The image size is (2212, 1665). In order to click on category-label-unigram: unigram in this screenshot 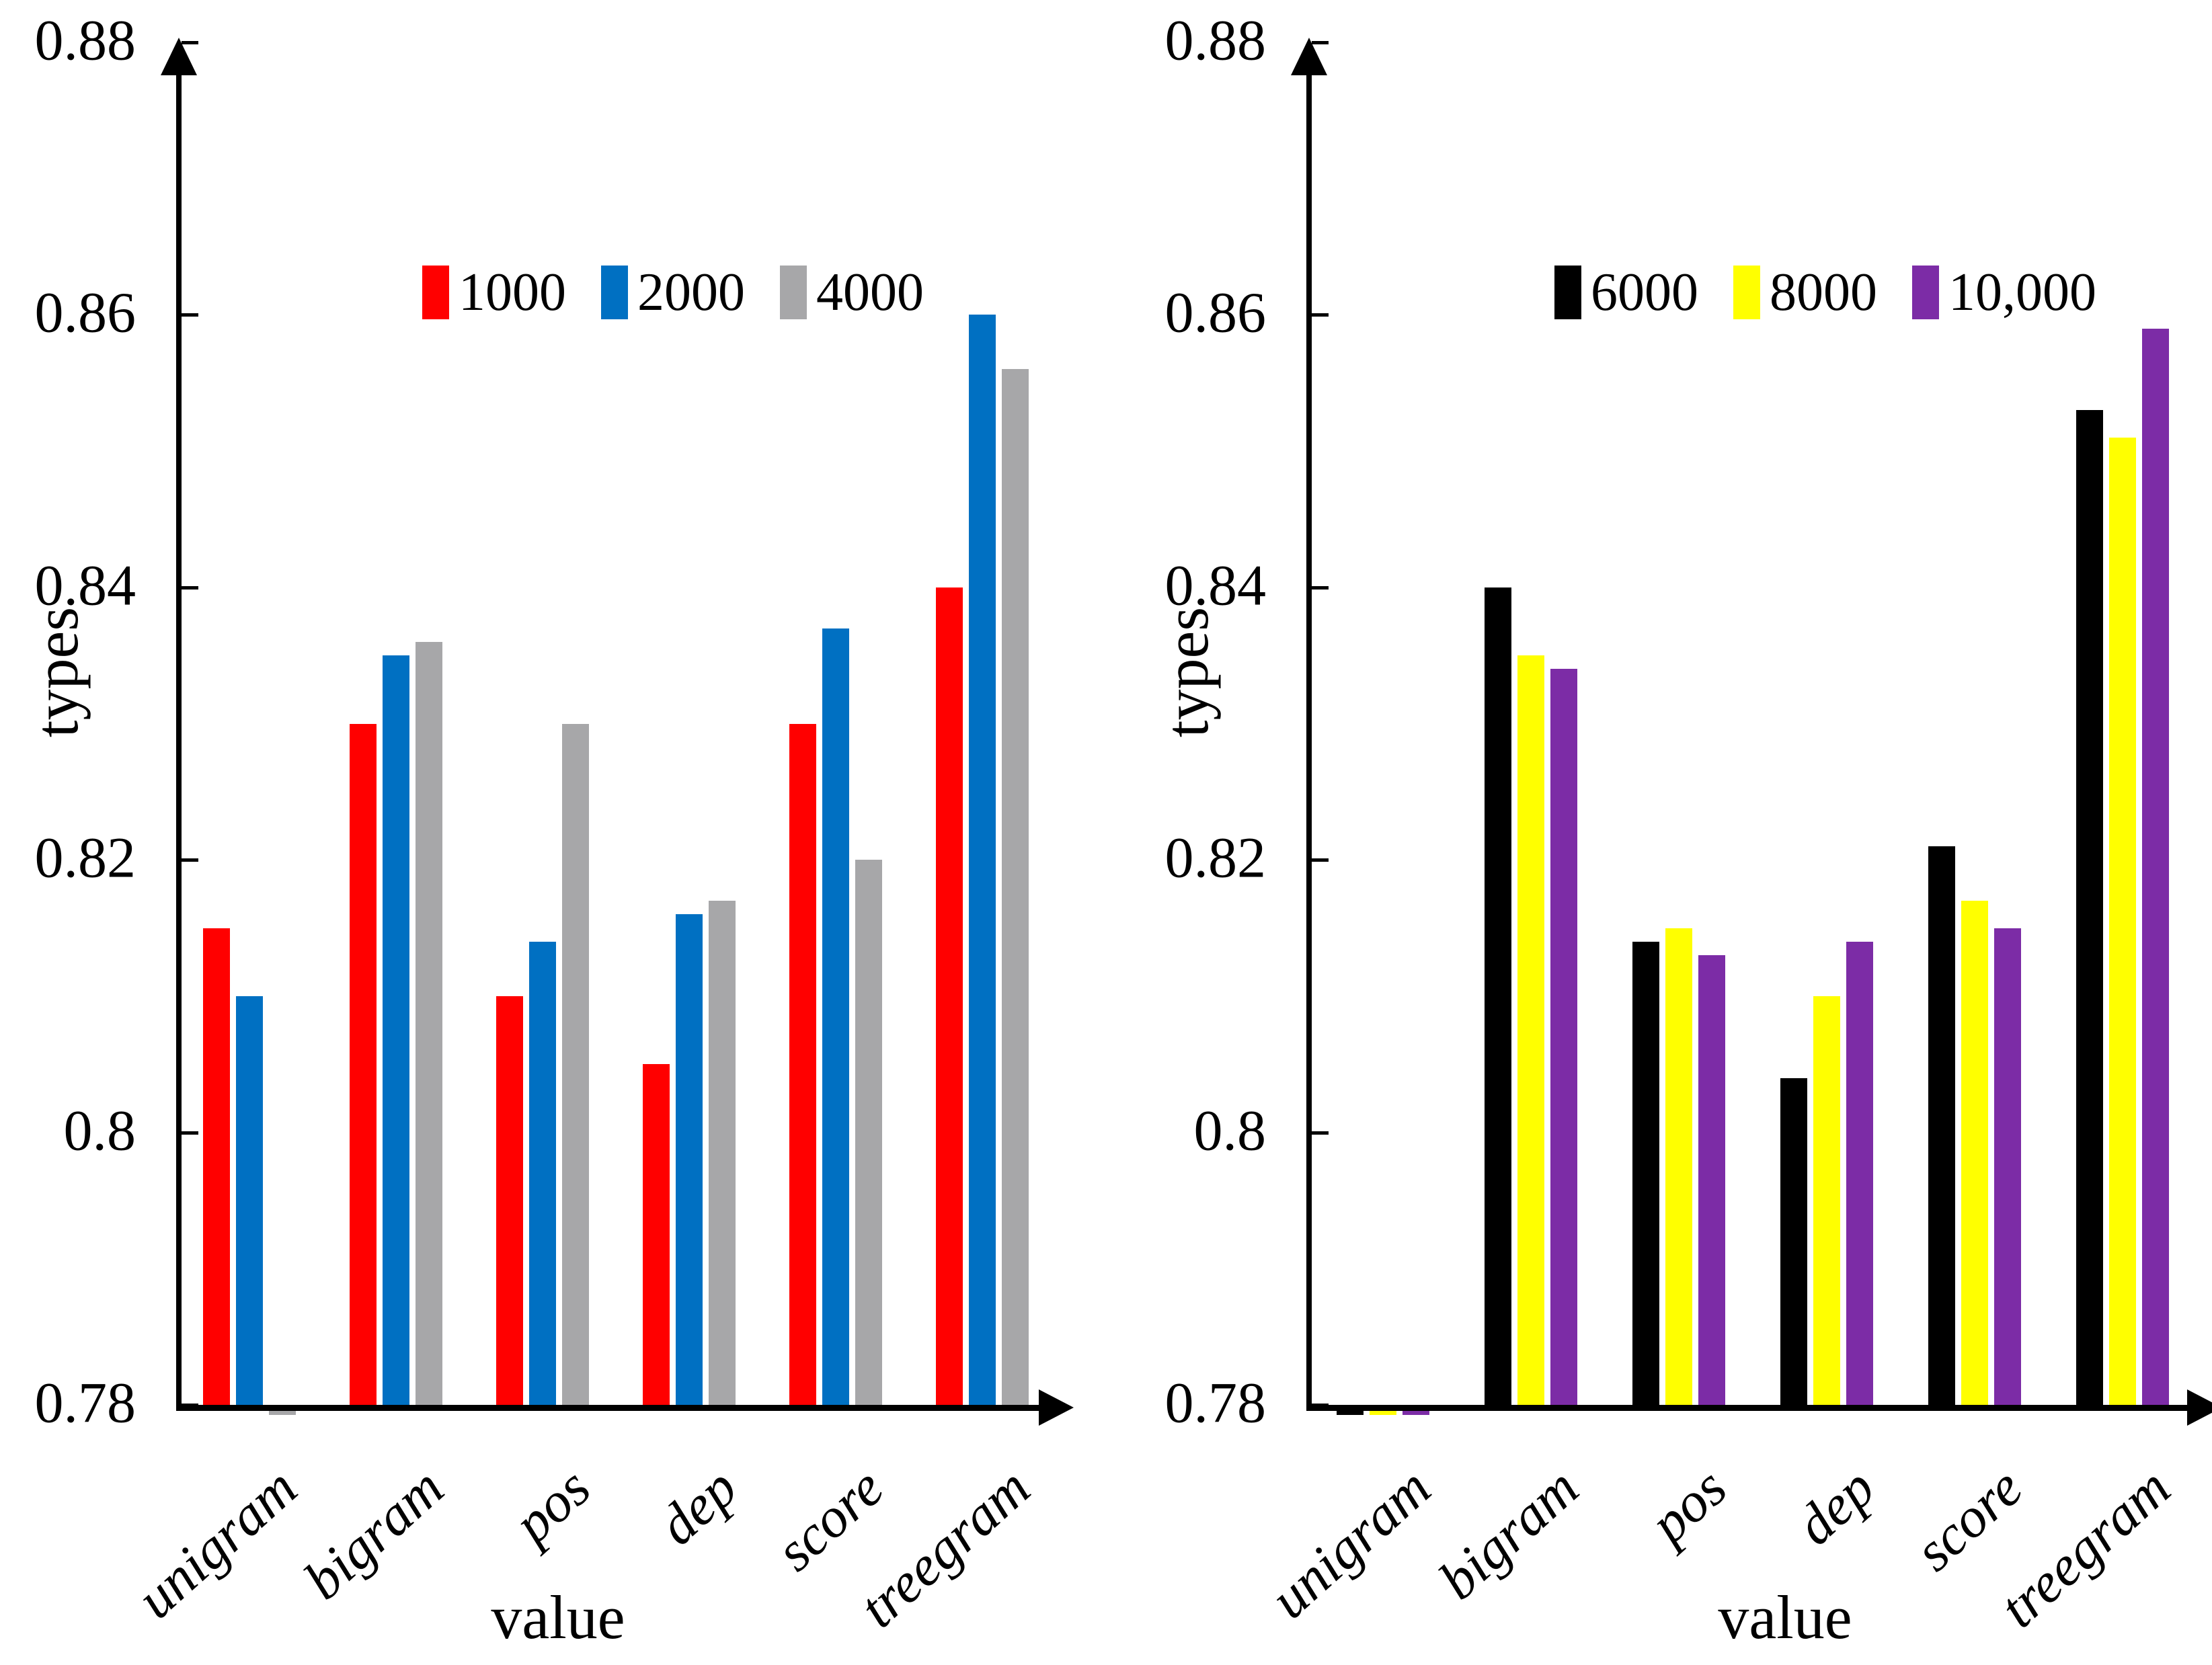, I will do `click(1351, 1543)`.